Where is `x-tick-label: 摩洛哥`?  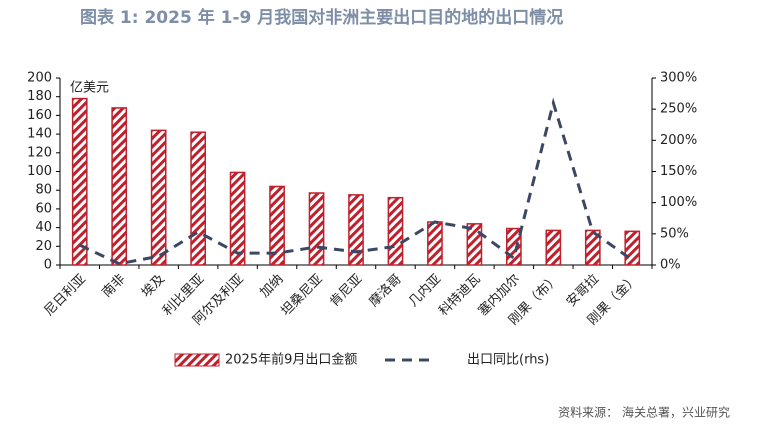 x-tick-label: 摩洛哥 is located at coordinates (385, 290).